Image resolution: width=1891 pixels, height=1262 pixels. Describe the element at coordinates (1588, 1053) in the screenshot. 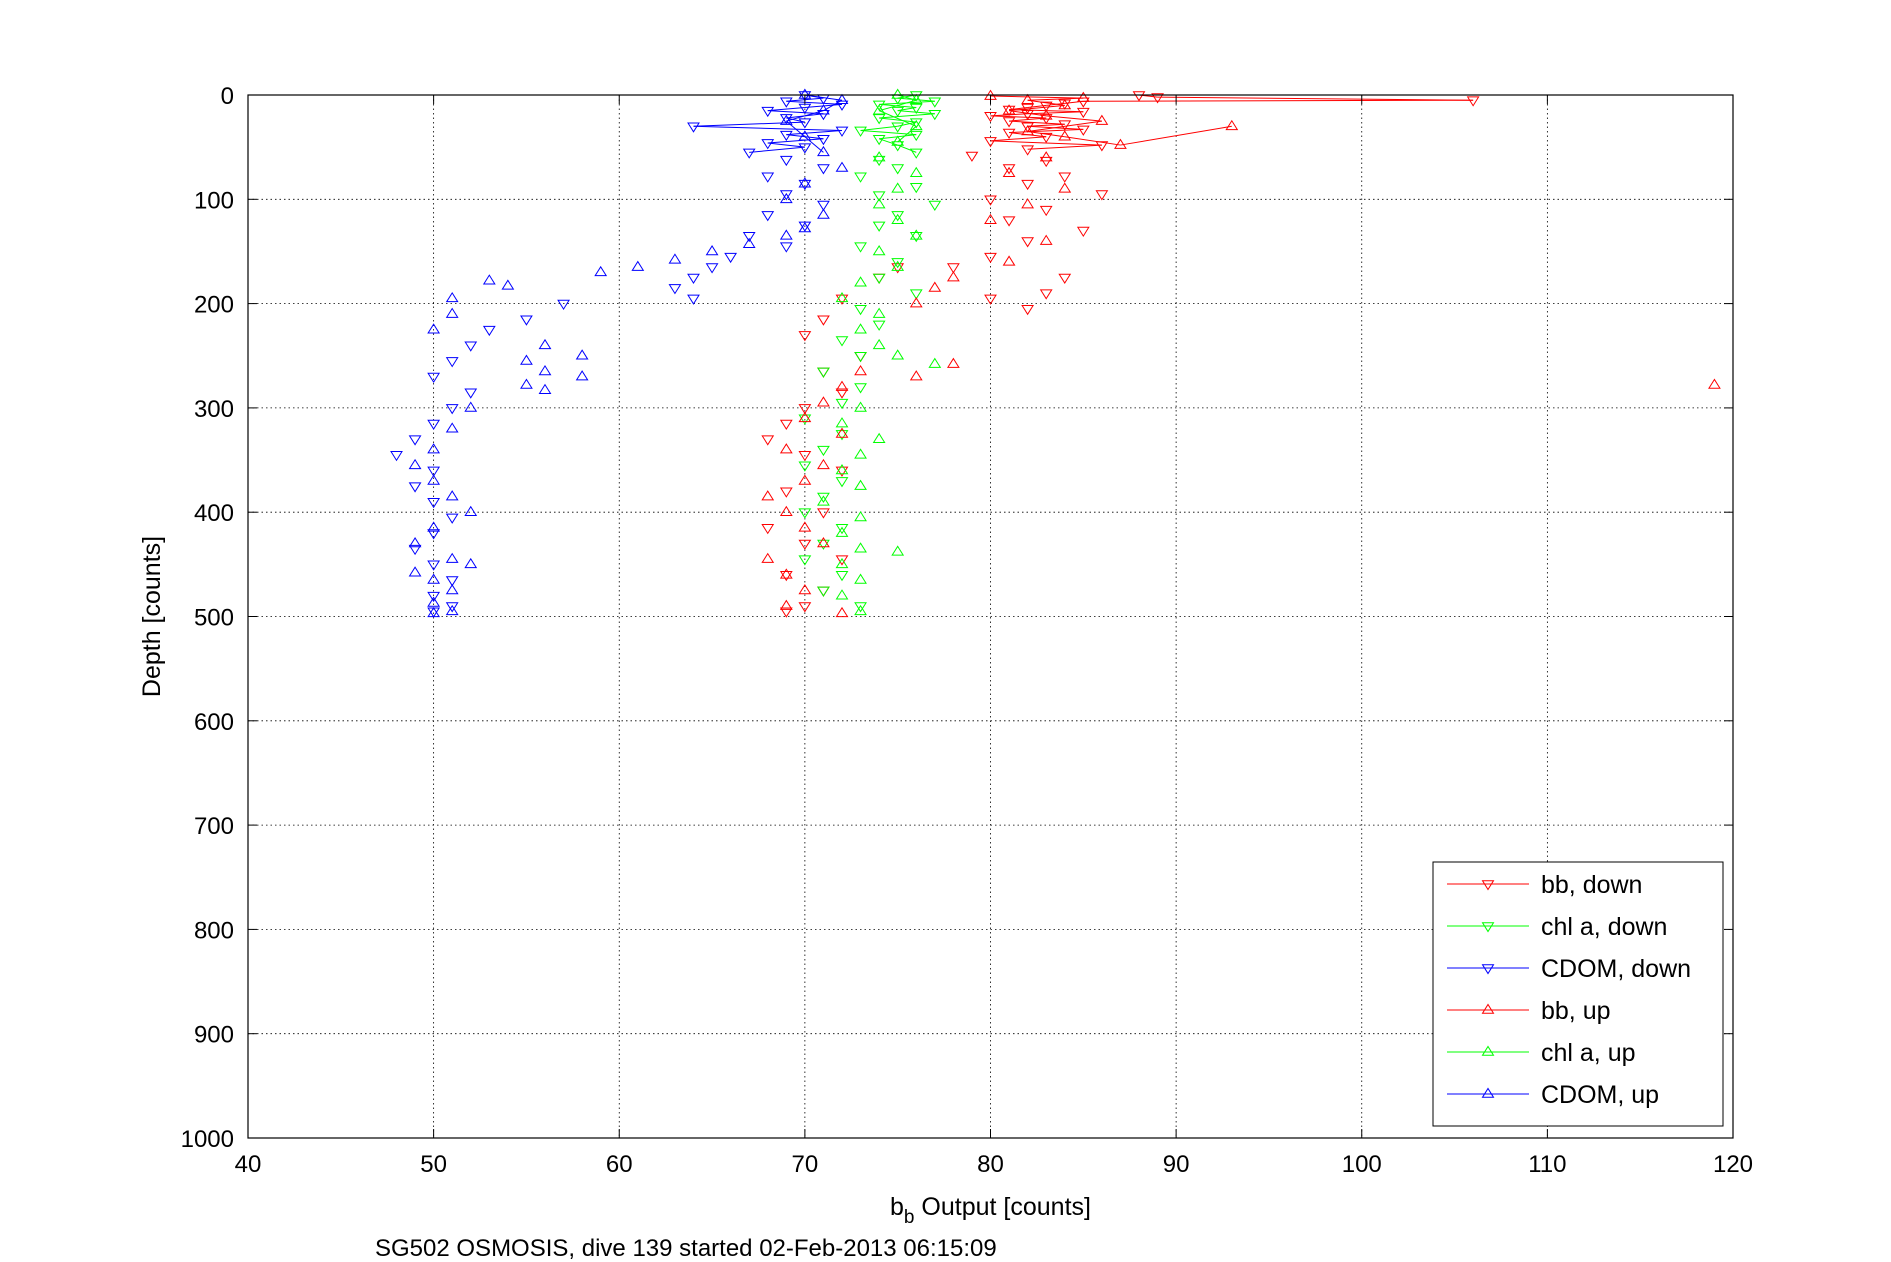

I see `legend-label: chl a, up` at that location.